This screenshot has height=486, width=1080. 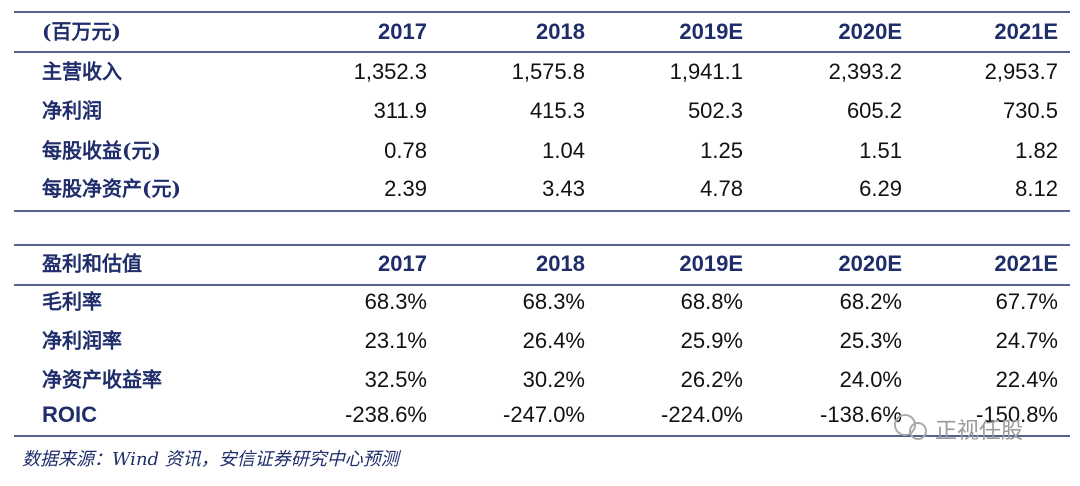 I want to click on source-note: 数据来源：Wind 资讯，安信证券研究中心预测, so click(x=212, y=459).